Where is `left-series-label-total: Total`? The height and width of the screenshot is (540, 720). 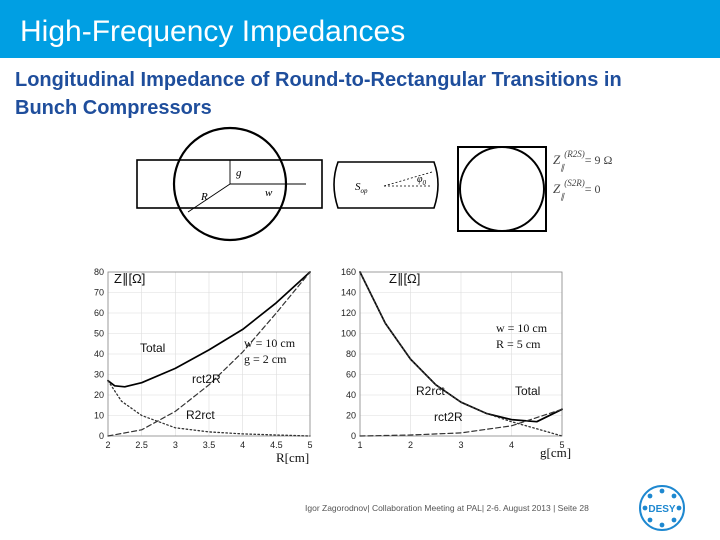
left-series-label-total: Total is located at coordinates (152, 348).